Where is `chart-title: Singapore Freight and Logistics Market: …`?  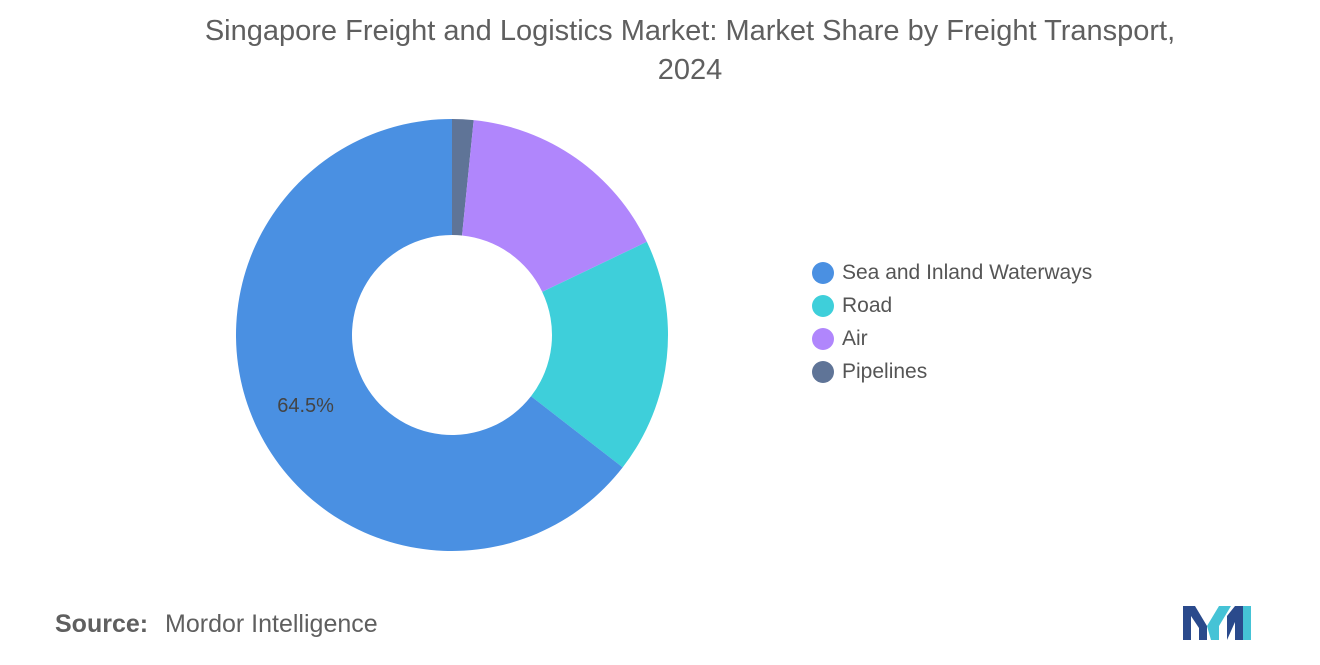
chart-title: Singapore Freight and Logistics Market: … is located at coordinates (690, 51).